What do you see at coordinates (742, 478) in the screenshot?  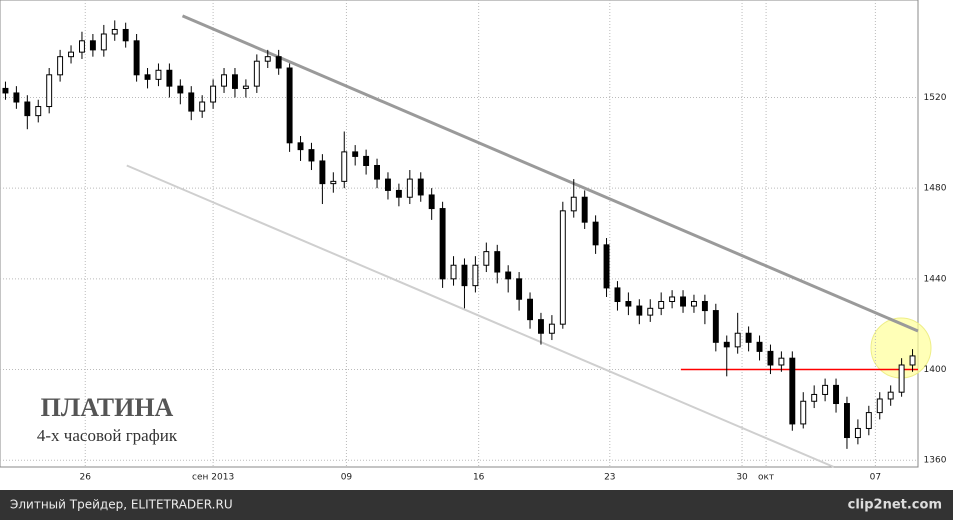 I see `x-tick-label: 30` at bounding box center [742, 478].